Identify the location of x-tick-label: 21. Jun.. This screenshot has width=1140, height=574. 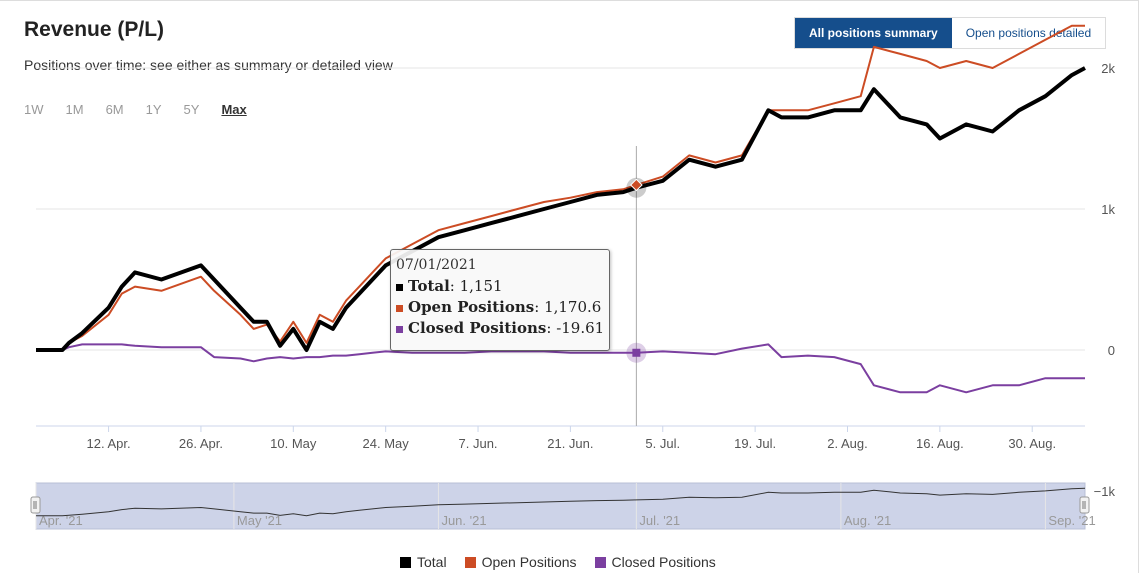
(570, 443).